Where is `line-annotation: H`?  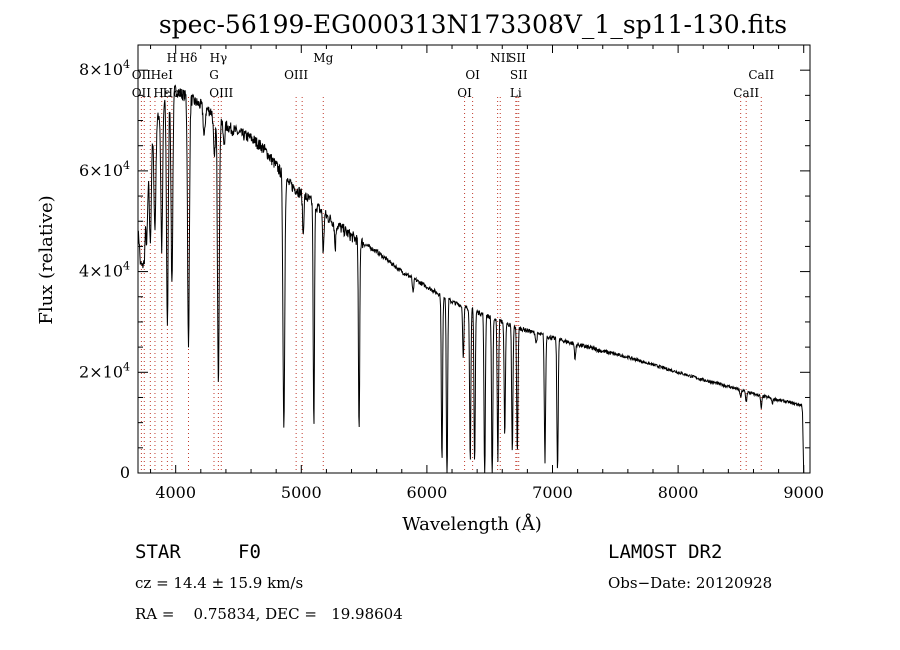 line-annotation: H is located at coordinates (172, 58).